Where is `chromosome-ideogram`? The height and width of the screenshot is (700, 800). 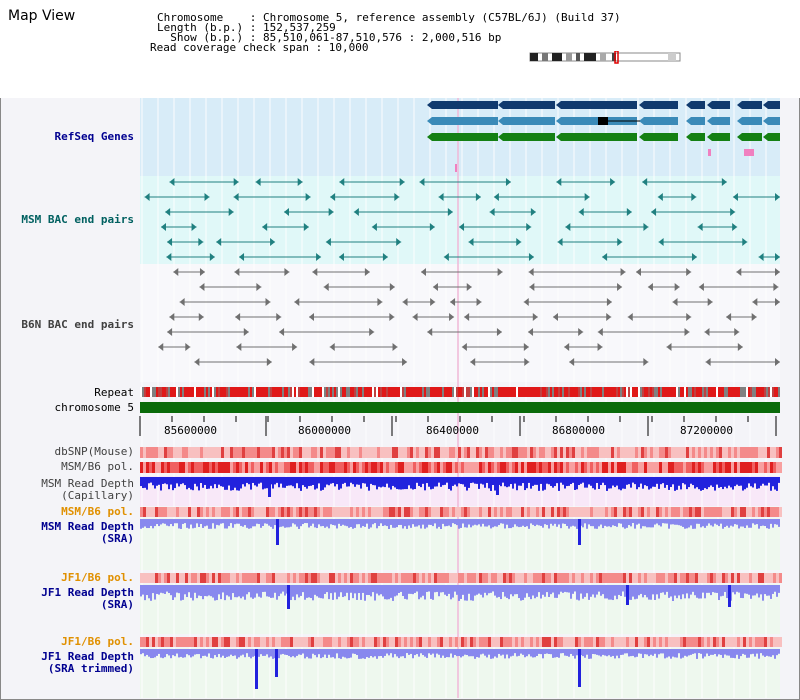
chromosome-ideogram is located at coordinates (607, 58).